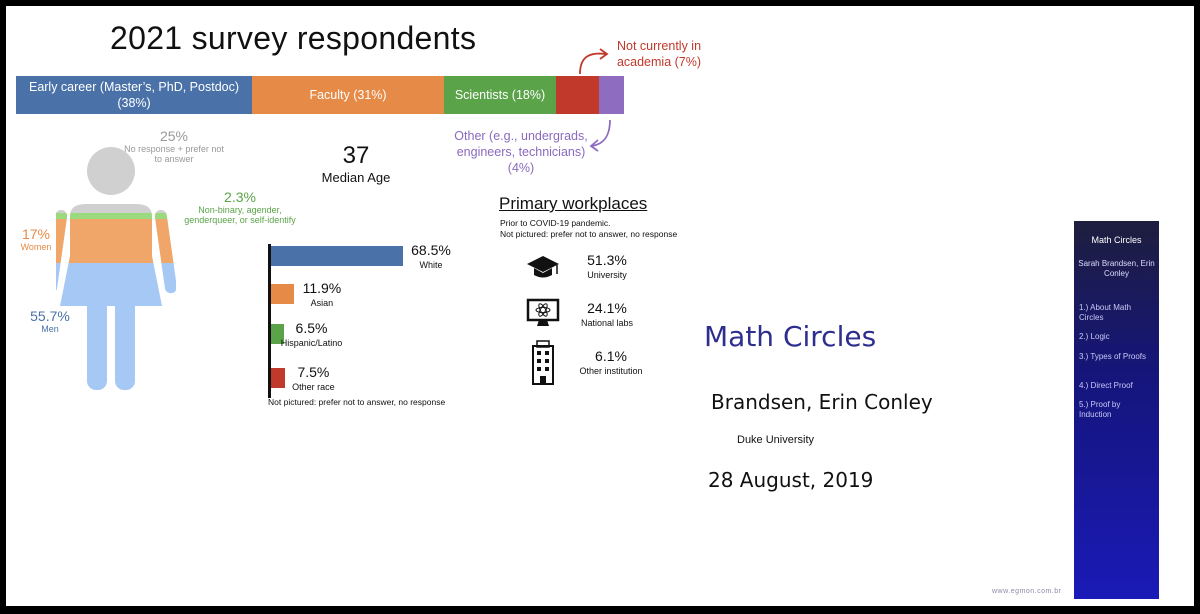 The height and width of the screenshot is (614, 1200). I want to click on gender-no-response-pct: 25%, so click(174, 136).